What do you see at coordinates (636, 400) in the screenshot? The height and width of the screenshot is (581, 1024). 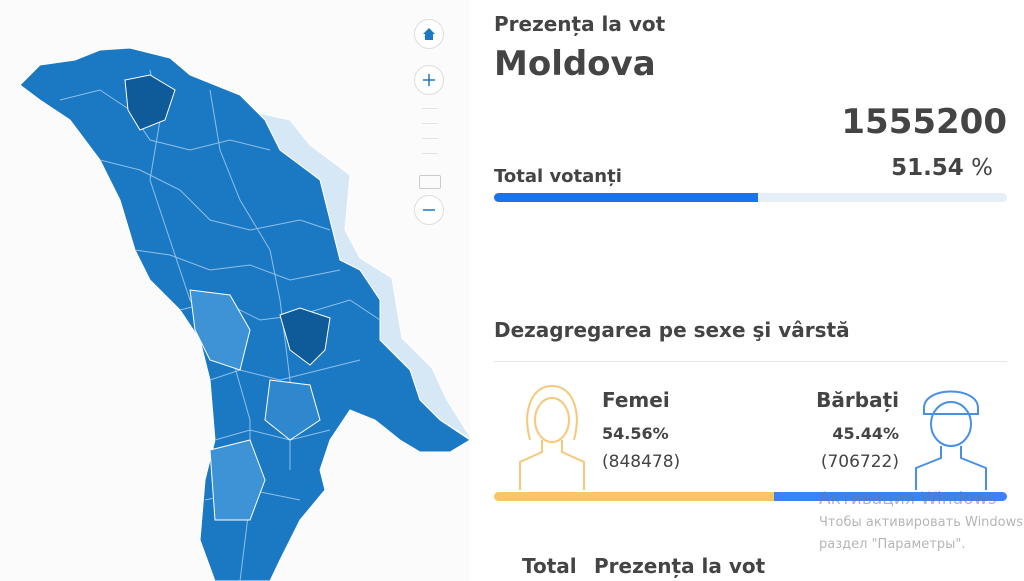 I see `female-label: Femei` at bounding box center [636, 400].